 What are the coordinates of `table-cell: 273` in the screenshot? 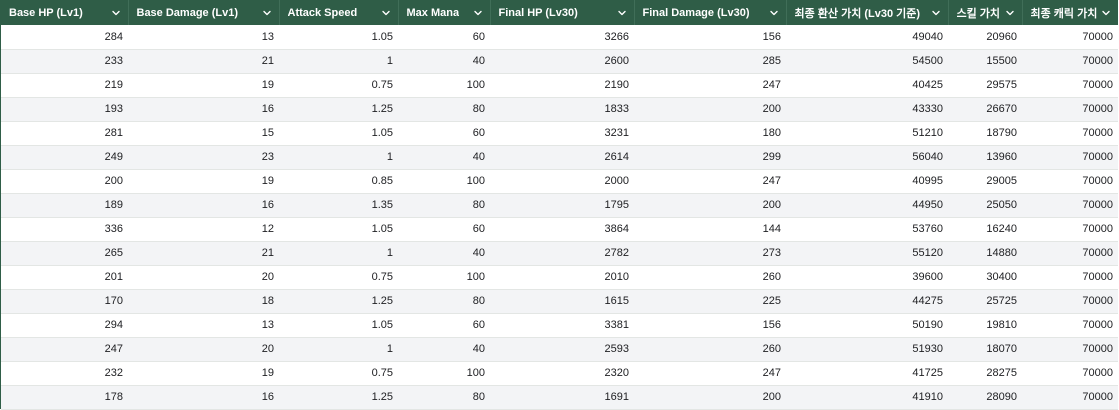 It's located at (710, 253).